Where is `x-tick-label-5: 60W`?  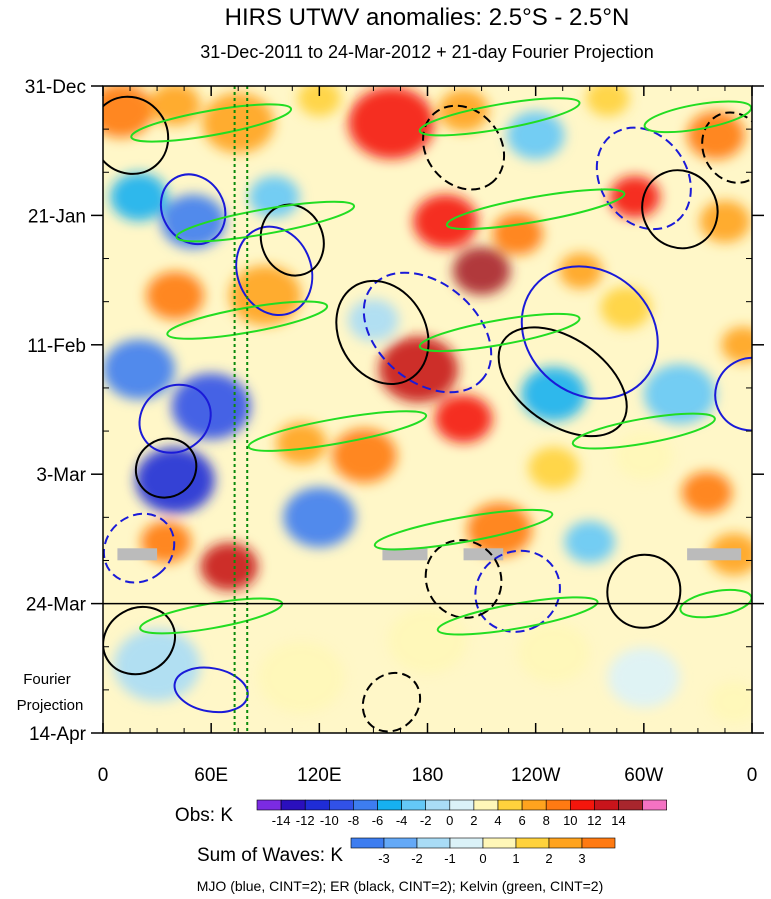
x-tick-label-5: 60W is located at coordinates (643, 775).